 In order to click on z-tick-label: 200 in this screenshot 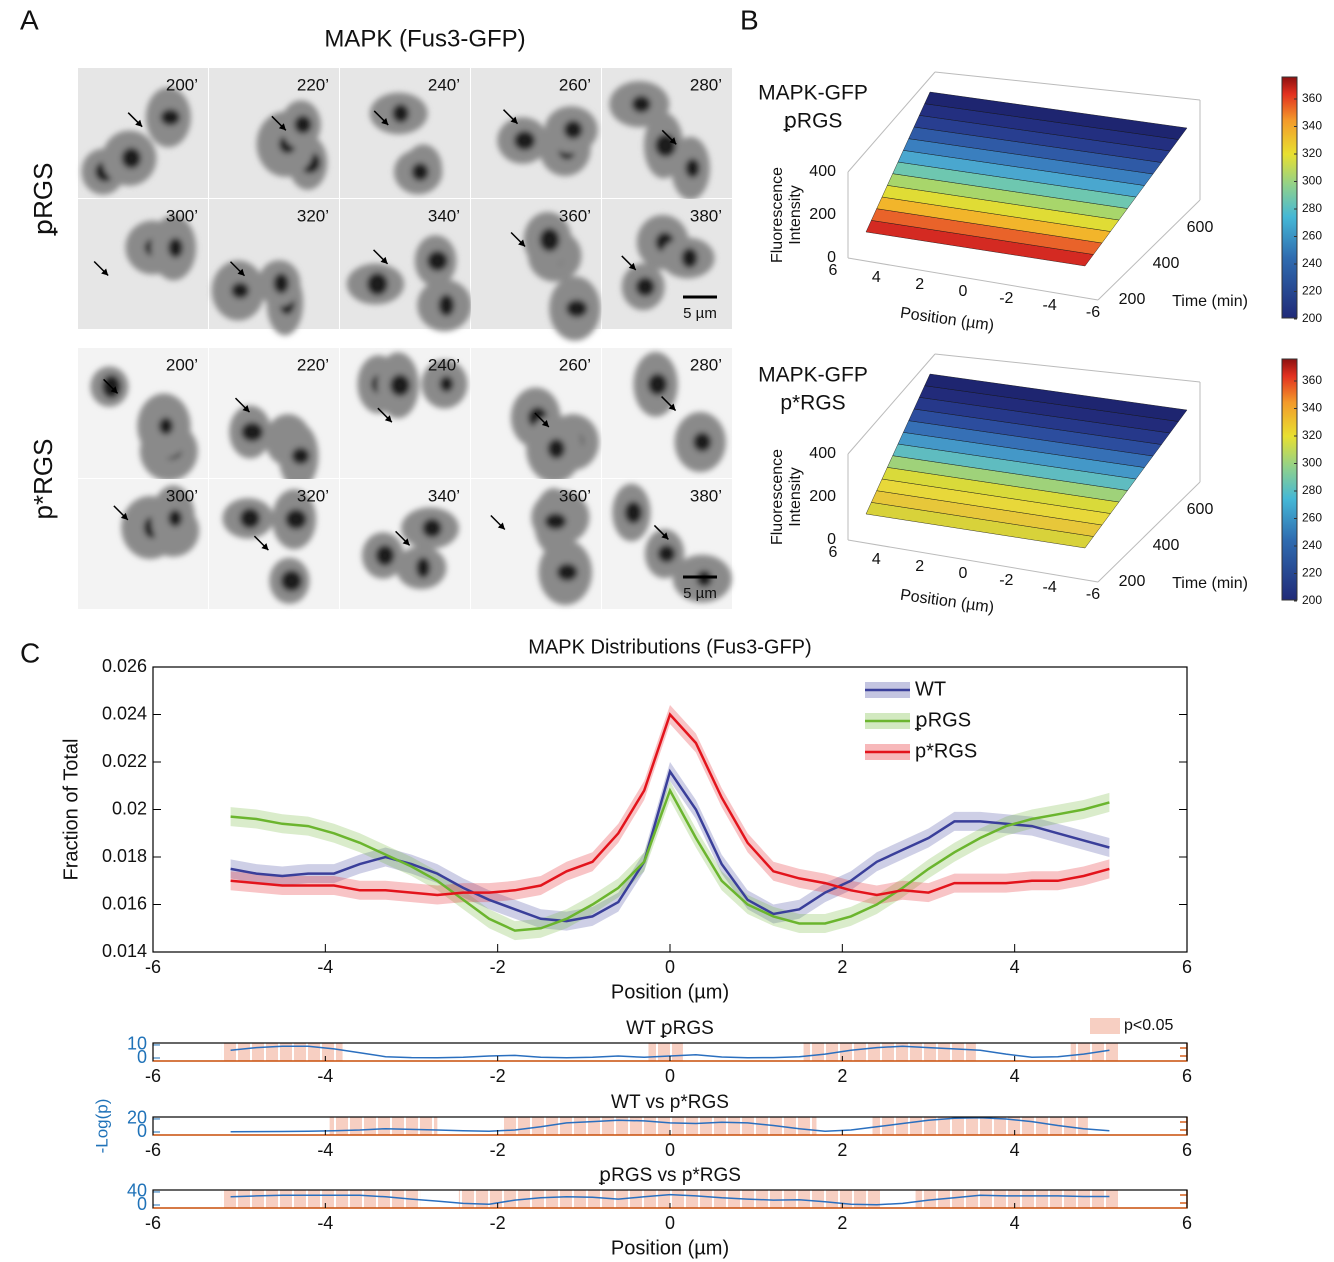, I will do `click(822, 496)`.